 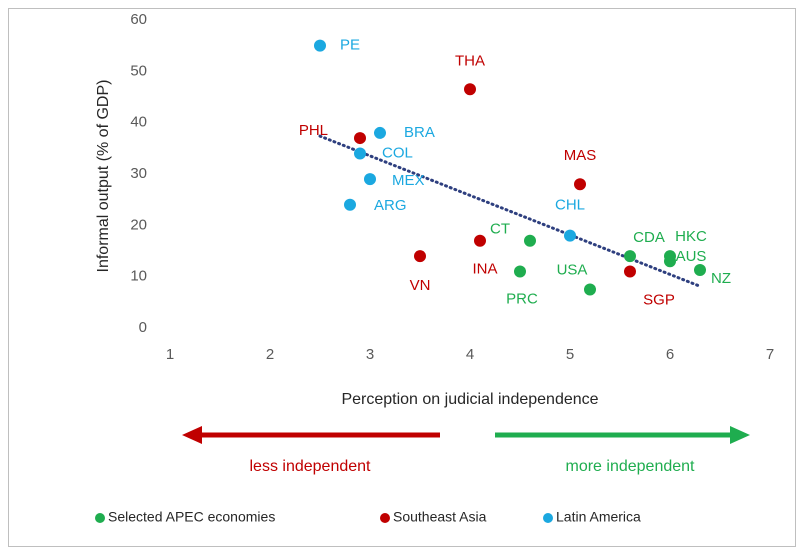 What do you see at coordinates (192, 435) in the screenshot?
I see `arrow-left-head` at bounding box center [192, 435].